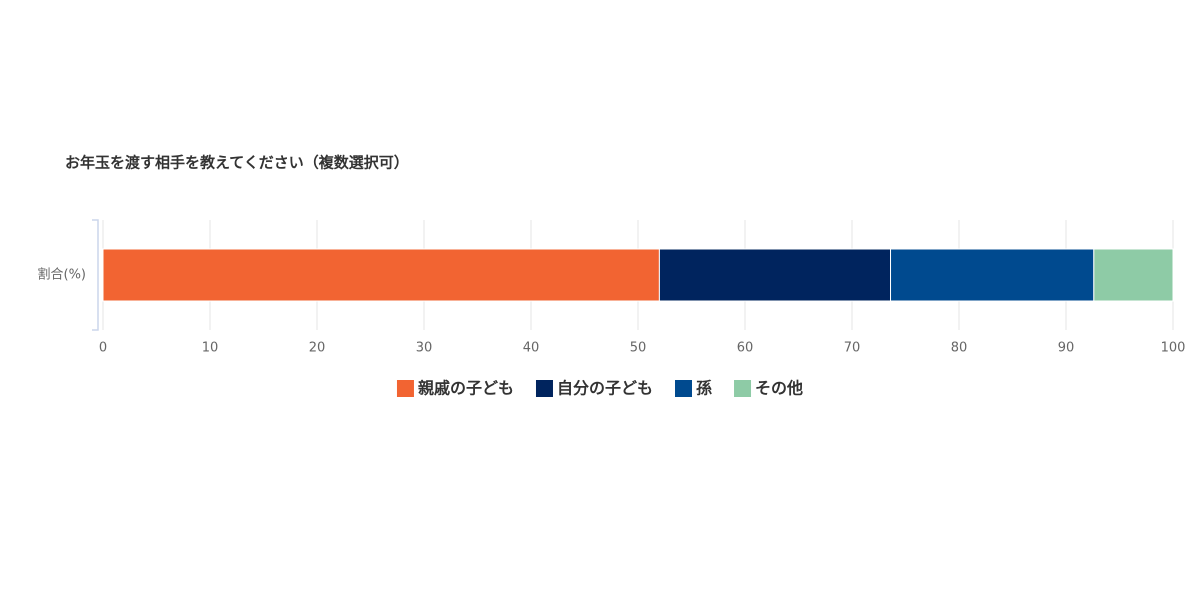  I want to click on x-tick-label: 100, so click(1173, 348).